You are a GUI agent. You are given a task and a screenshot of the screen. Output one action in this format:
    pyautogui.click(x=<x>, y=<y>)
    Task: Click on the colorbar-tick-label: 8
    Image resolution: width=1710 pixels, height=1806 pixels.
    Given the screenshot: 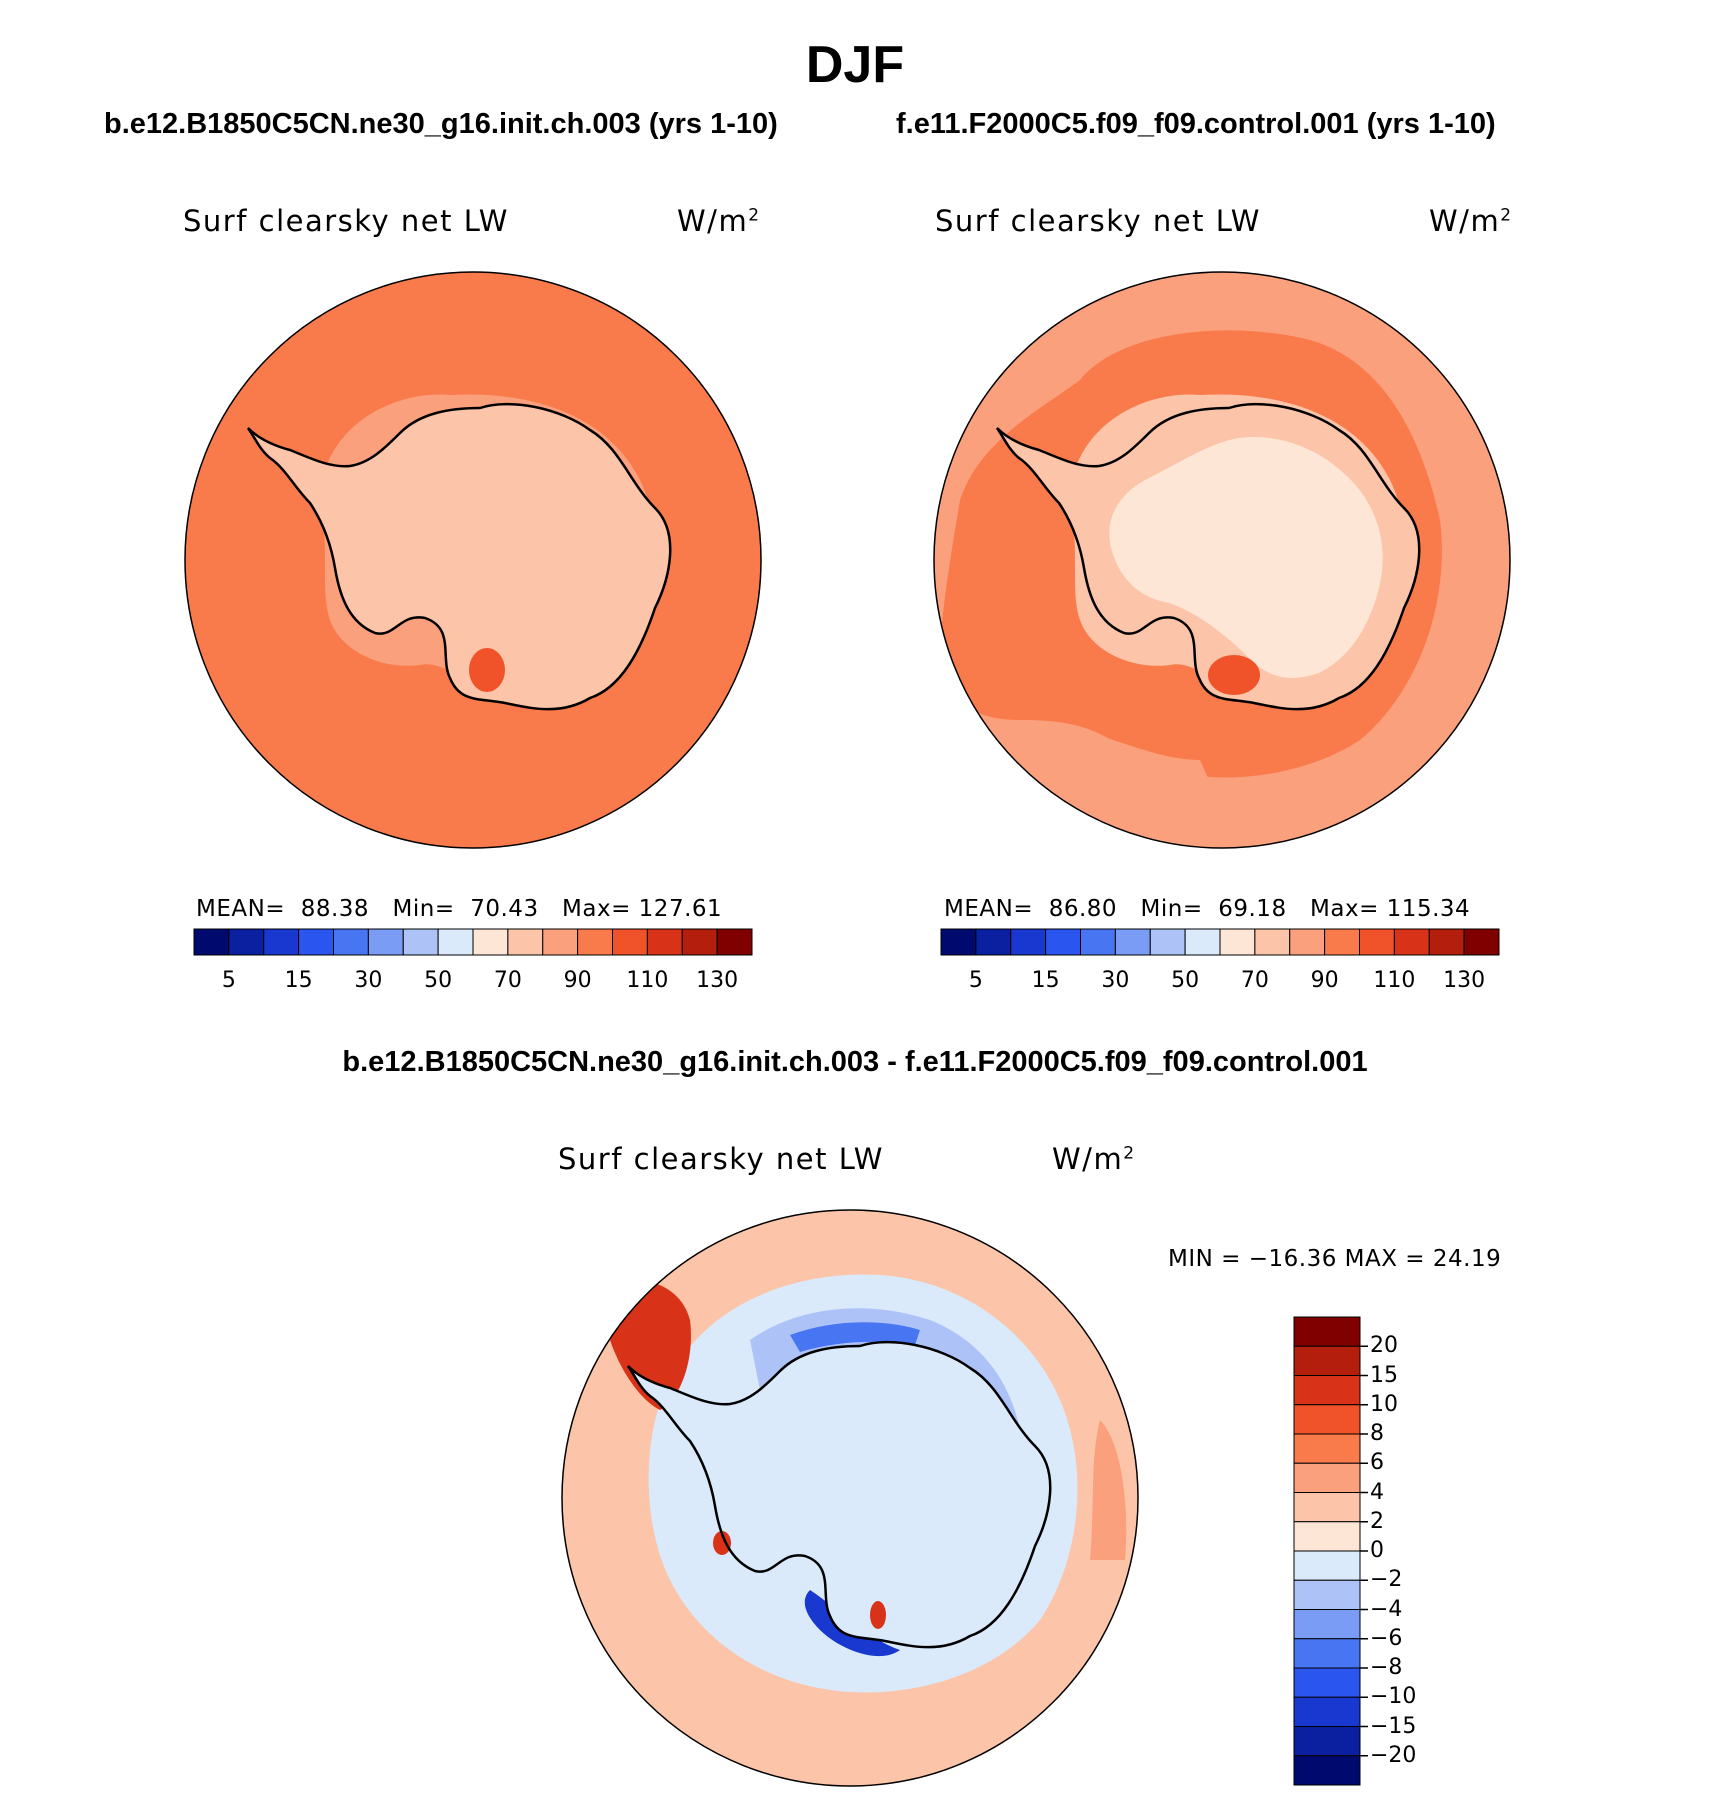 What is the action you would take?
    pyautogui.click(x=1377, y=1433)
    